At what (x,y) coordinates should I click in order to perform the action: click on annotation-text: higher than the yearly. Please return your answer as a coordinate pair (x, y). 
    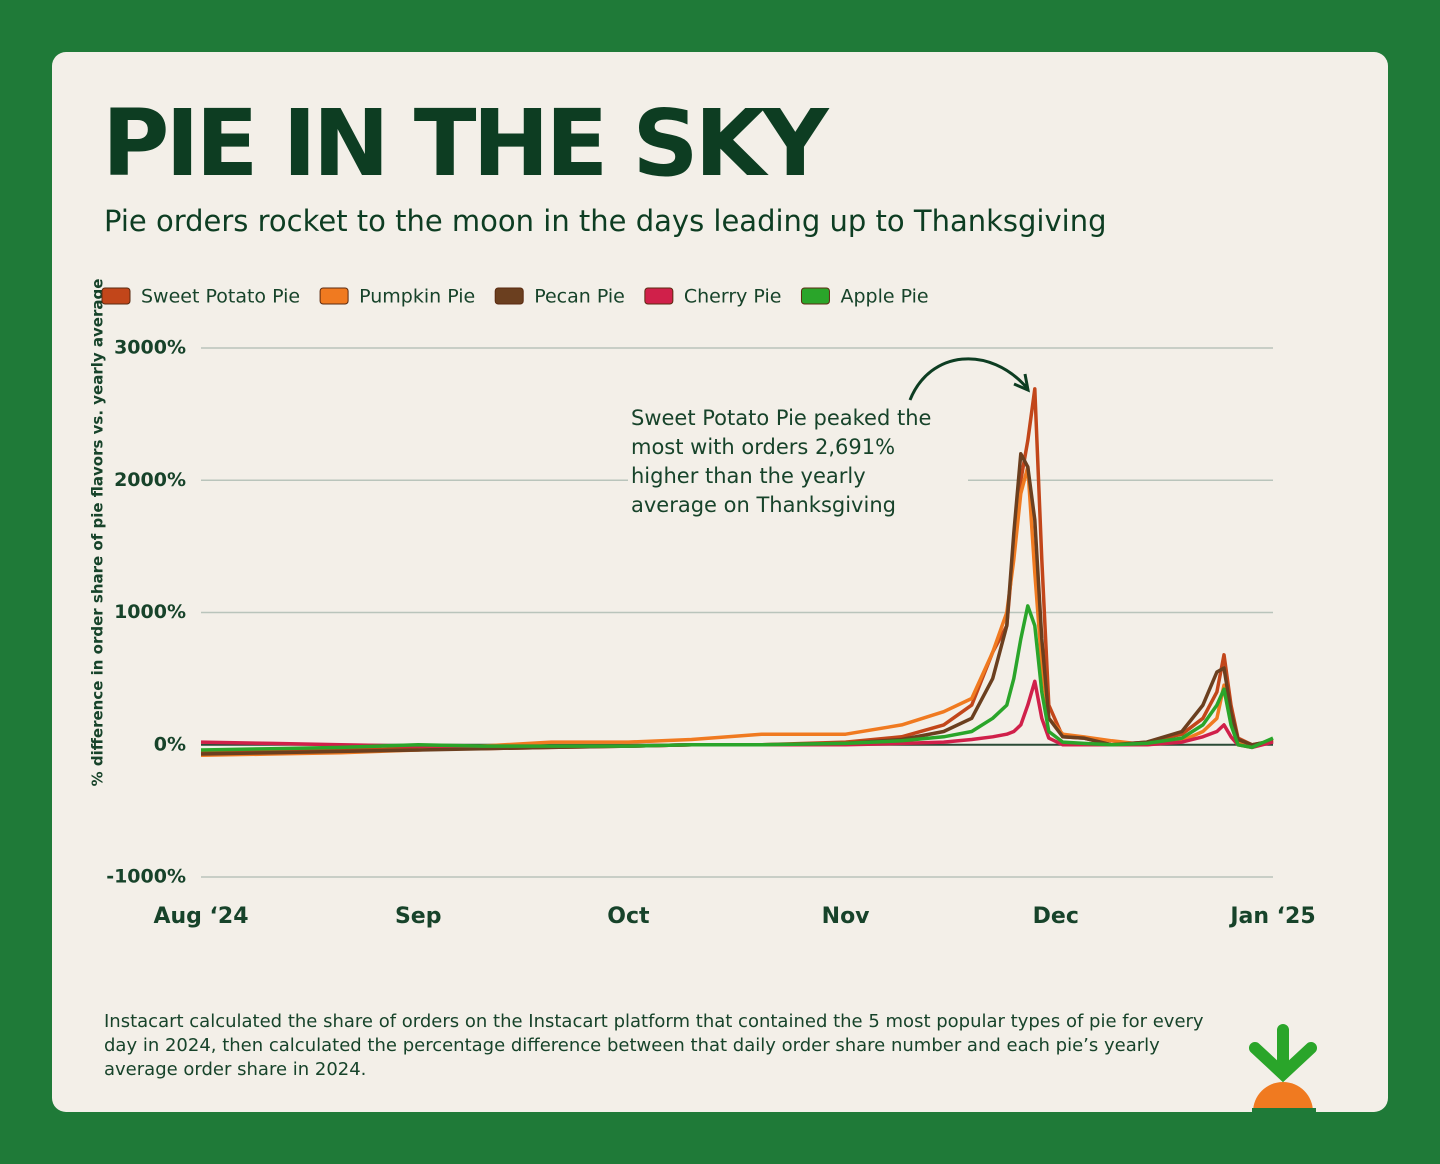
    Looking at the image, I should click on (748, 476).